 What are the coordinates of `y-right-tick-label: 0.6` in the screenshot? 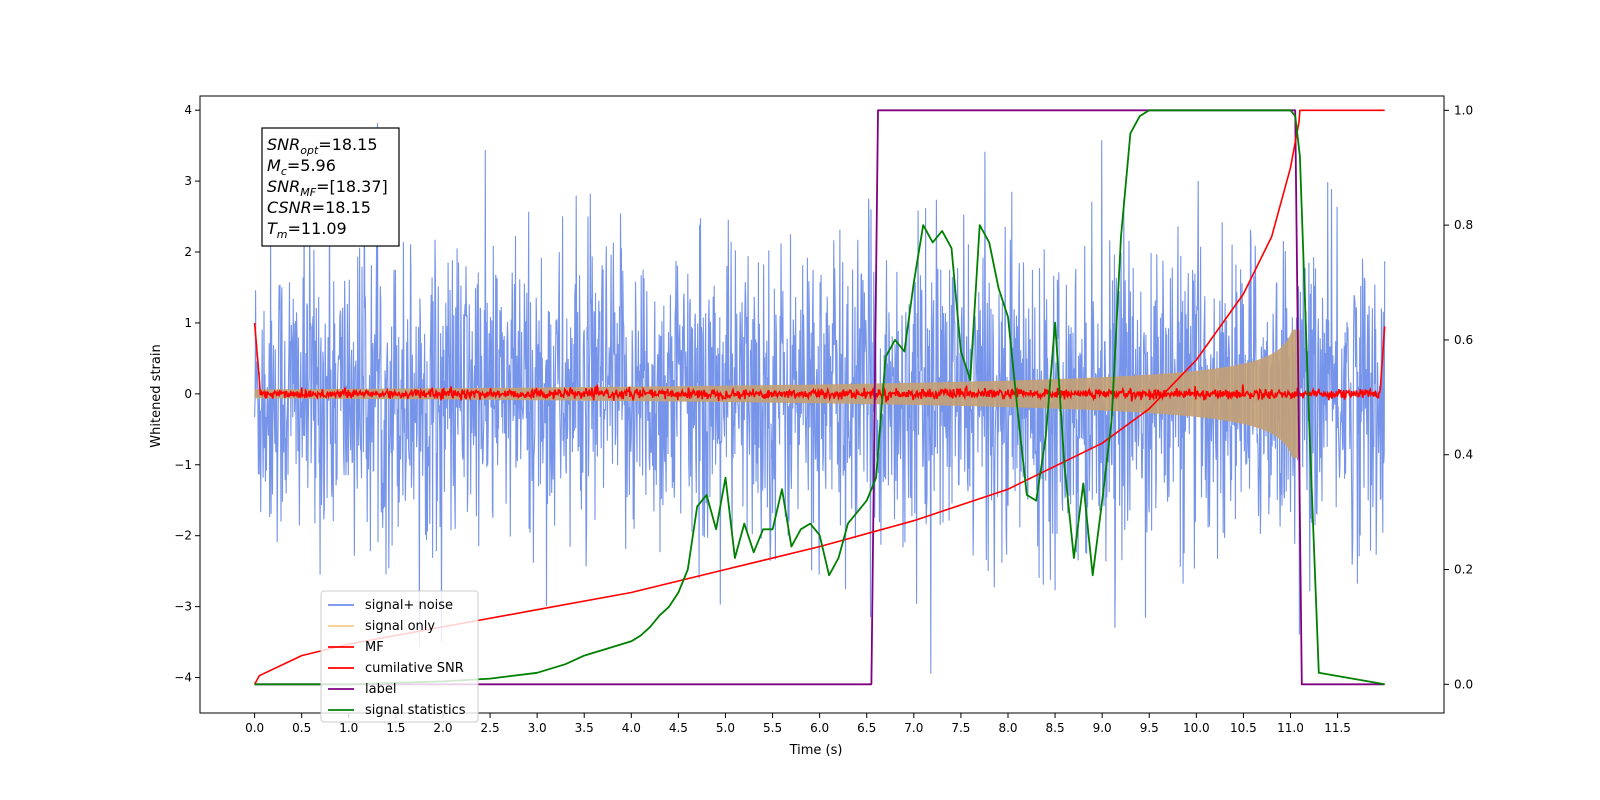 It's located at (1463, 340).